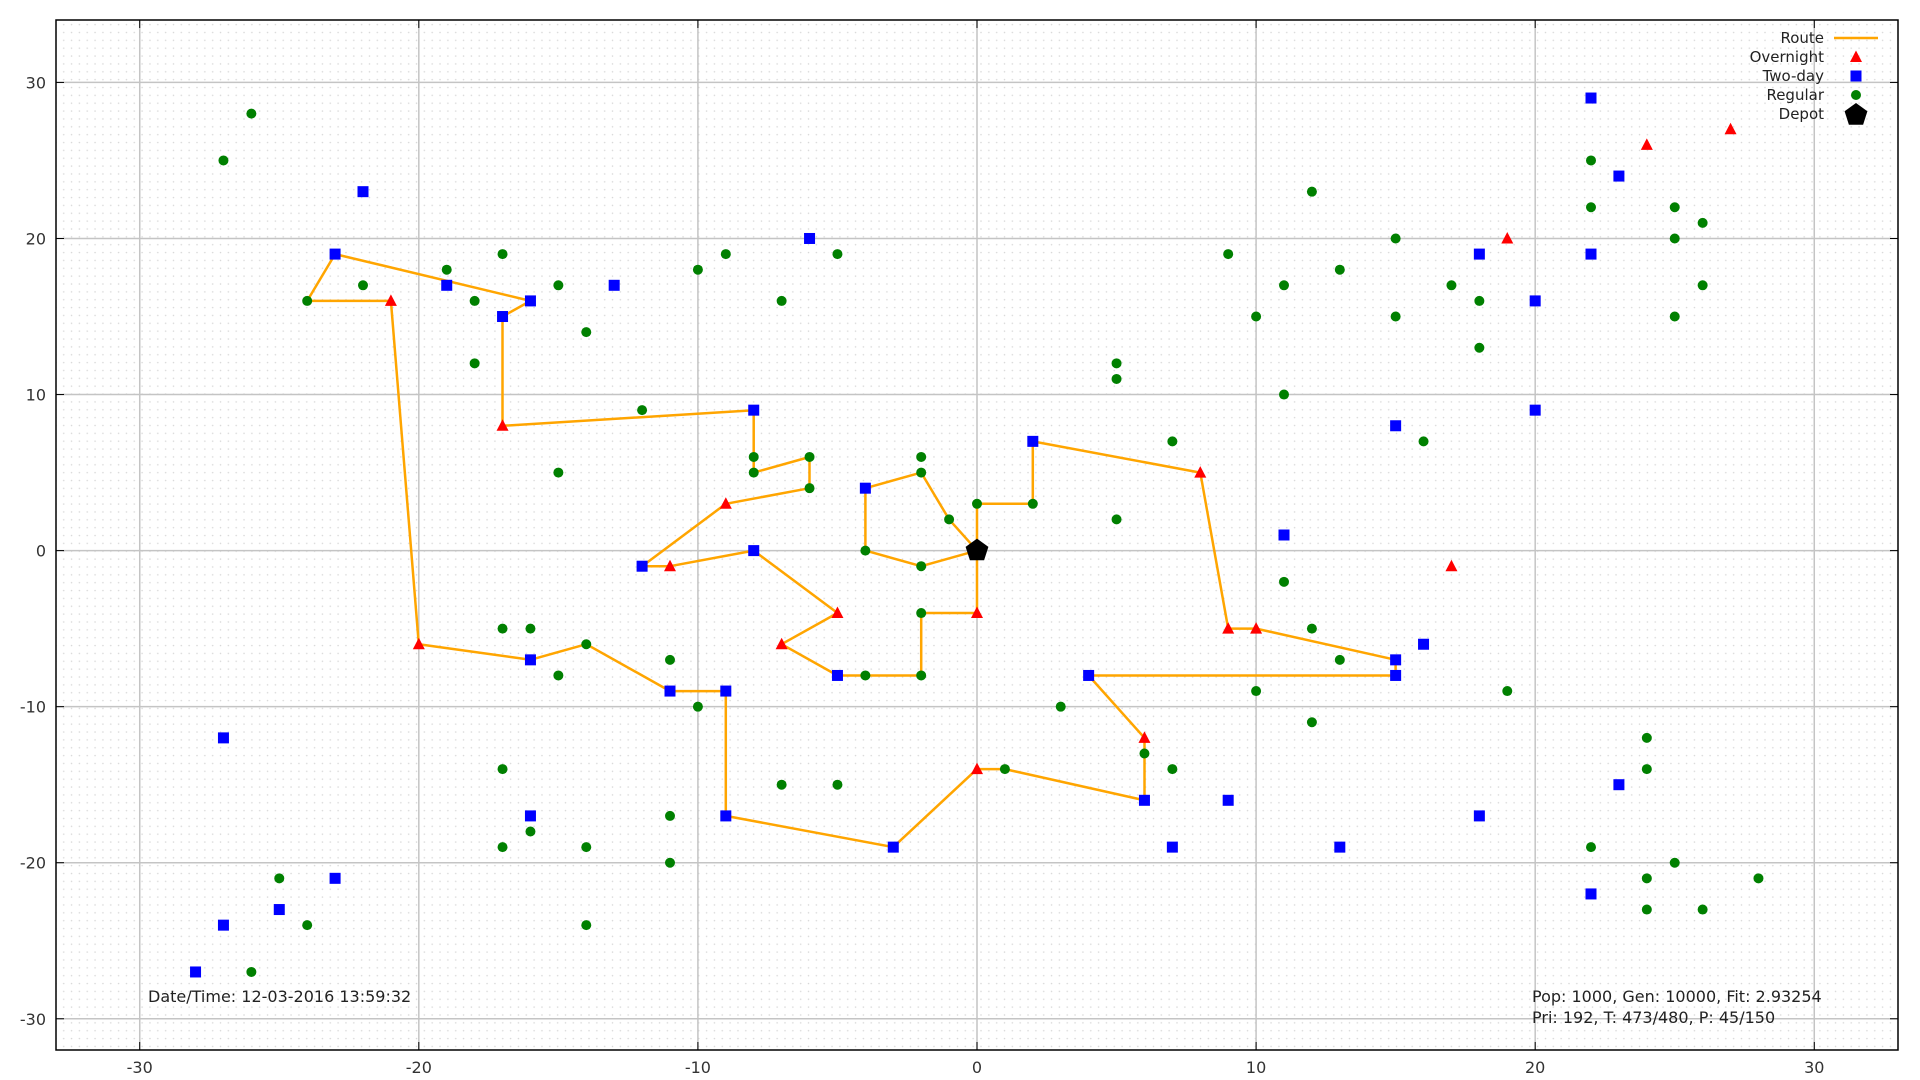  Describe the element at coordinates (419, 1067) in the screenshot. I see `tick-label-x: -20` at that location.